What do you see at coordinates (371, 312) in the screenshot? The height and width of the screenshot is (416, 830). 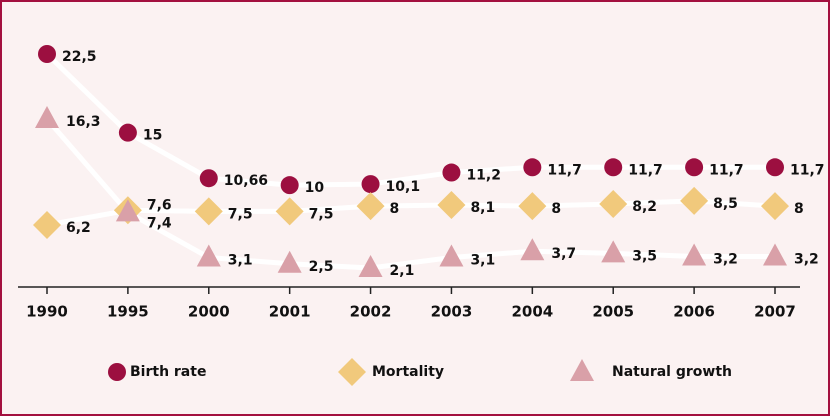 I see `x-tick-label: 2002` at bounding box center [371, 312].